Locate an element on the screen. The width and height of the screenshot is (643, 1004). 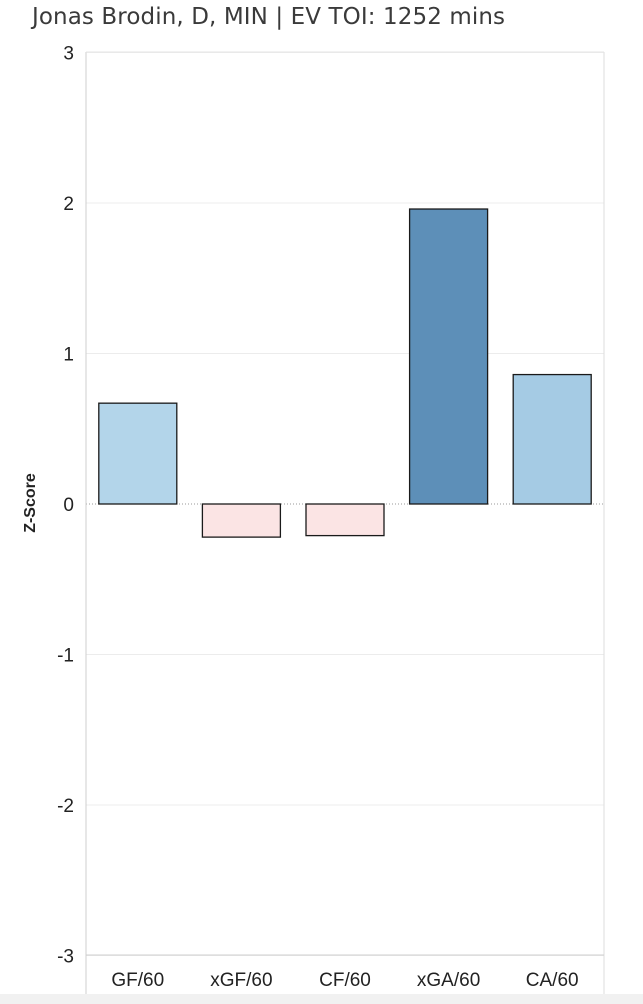
y-tick-label: -3 is located at coordinates (65, 957).